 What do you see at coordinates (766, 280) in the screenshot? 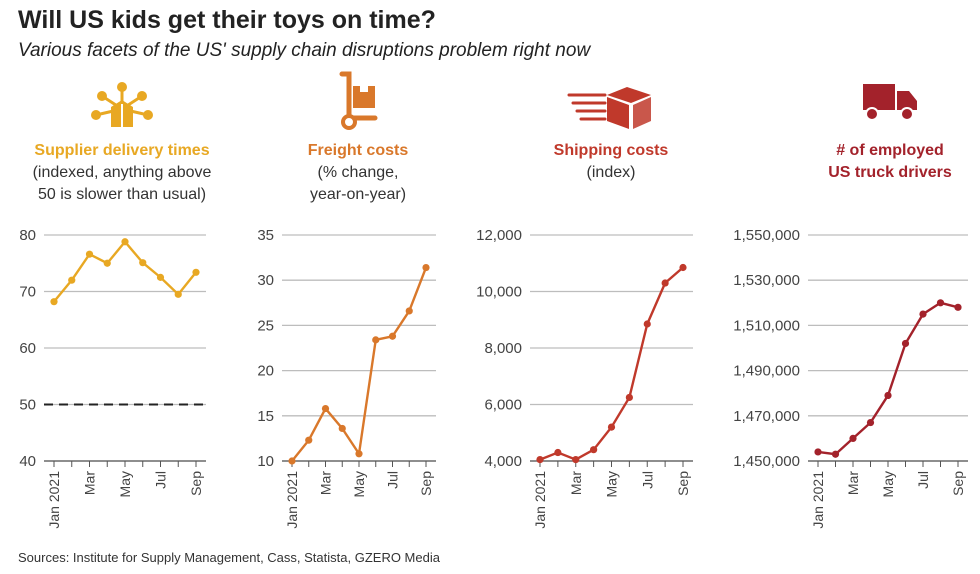
I see `y-tick-label: 1,530,000` at bounding box center [766, 280].